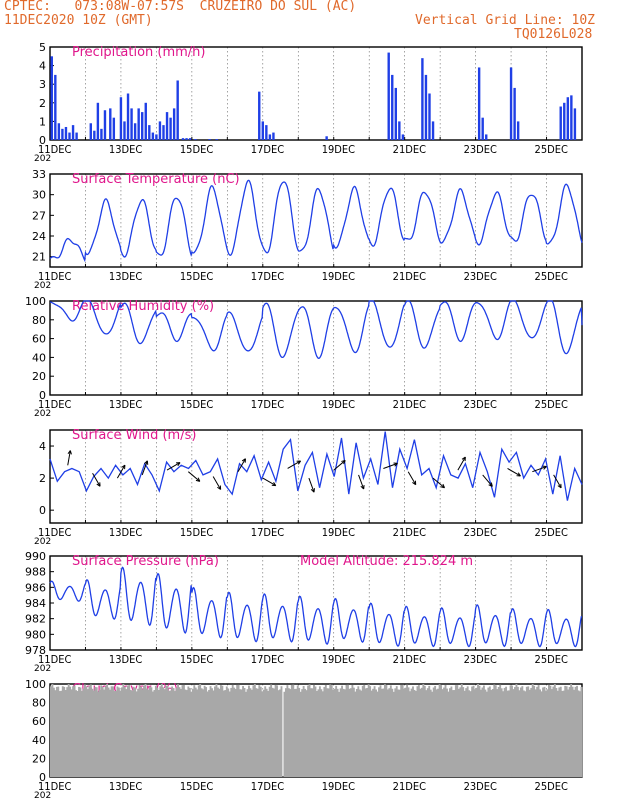 This screenshot has width=618, height=800. I want to click on rh-xtick-label: 11DEC, so click(54, 404).